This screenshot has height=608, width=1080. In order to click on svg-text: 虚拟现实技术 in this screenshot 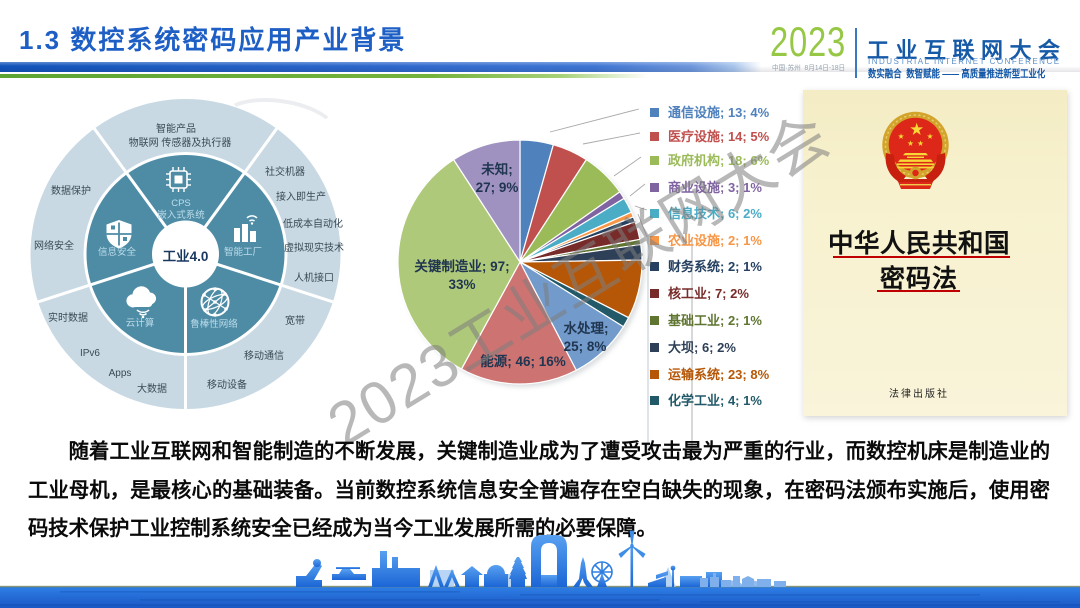, I will do `click(314, 247)`.